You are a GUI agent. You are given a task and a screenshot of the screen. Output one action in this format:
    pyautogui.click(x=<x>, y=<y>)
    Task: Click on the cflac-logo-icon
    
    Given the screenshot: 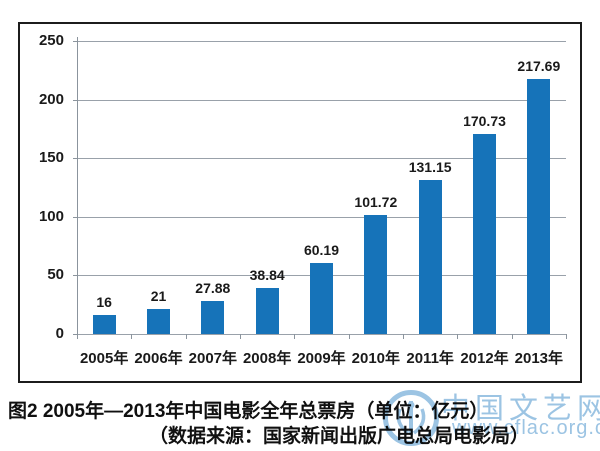 What is the action you would take?
    pyautogui.click(x=411, y=418)
    